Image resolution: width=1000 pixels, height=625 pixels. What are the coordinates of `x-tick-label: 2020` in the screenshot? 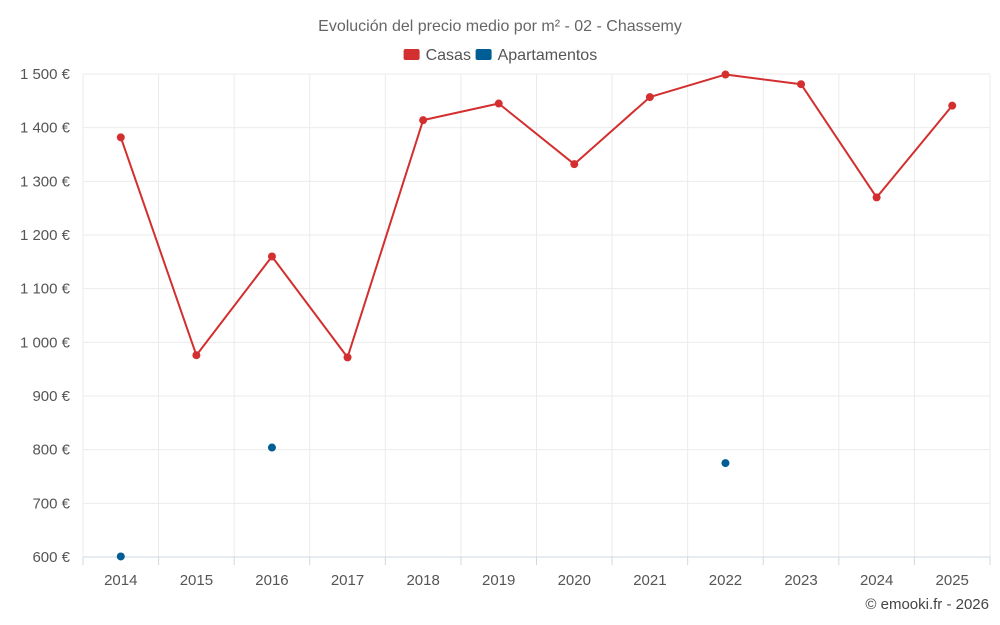 It's located at (574, 580).